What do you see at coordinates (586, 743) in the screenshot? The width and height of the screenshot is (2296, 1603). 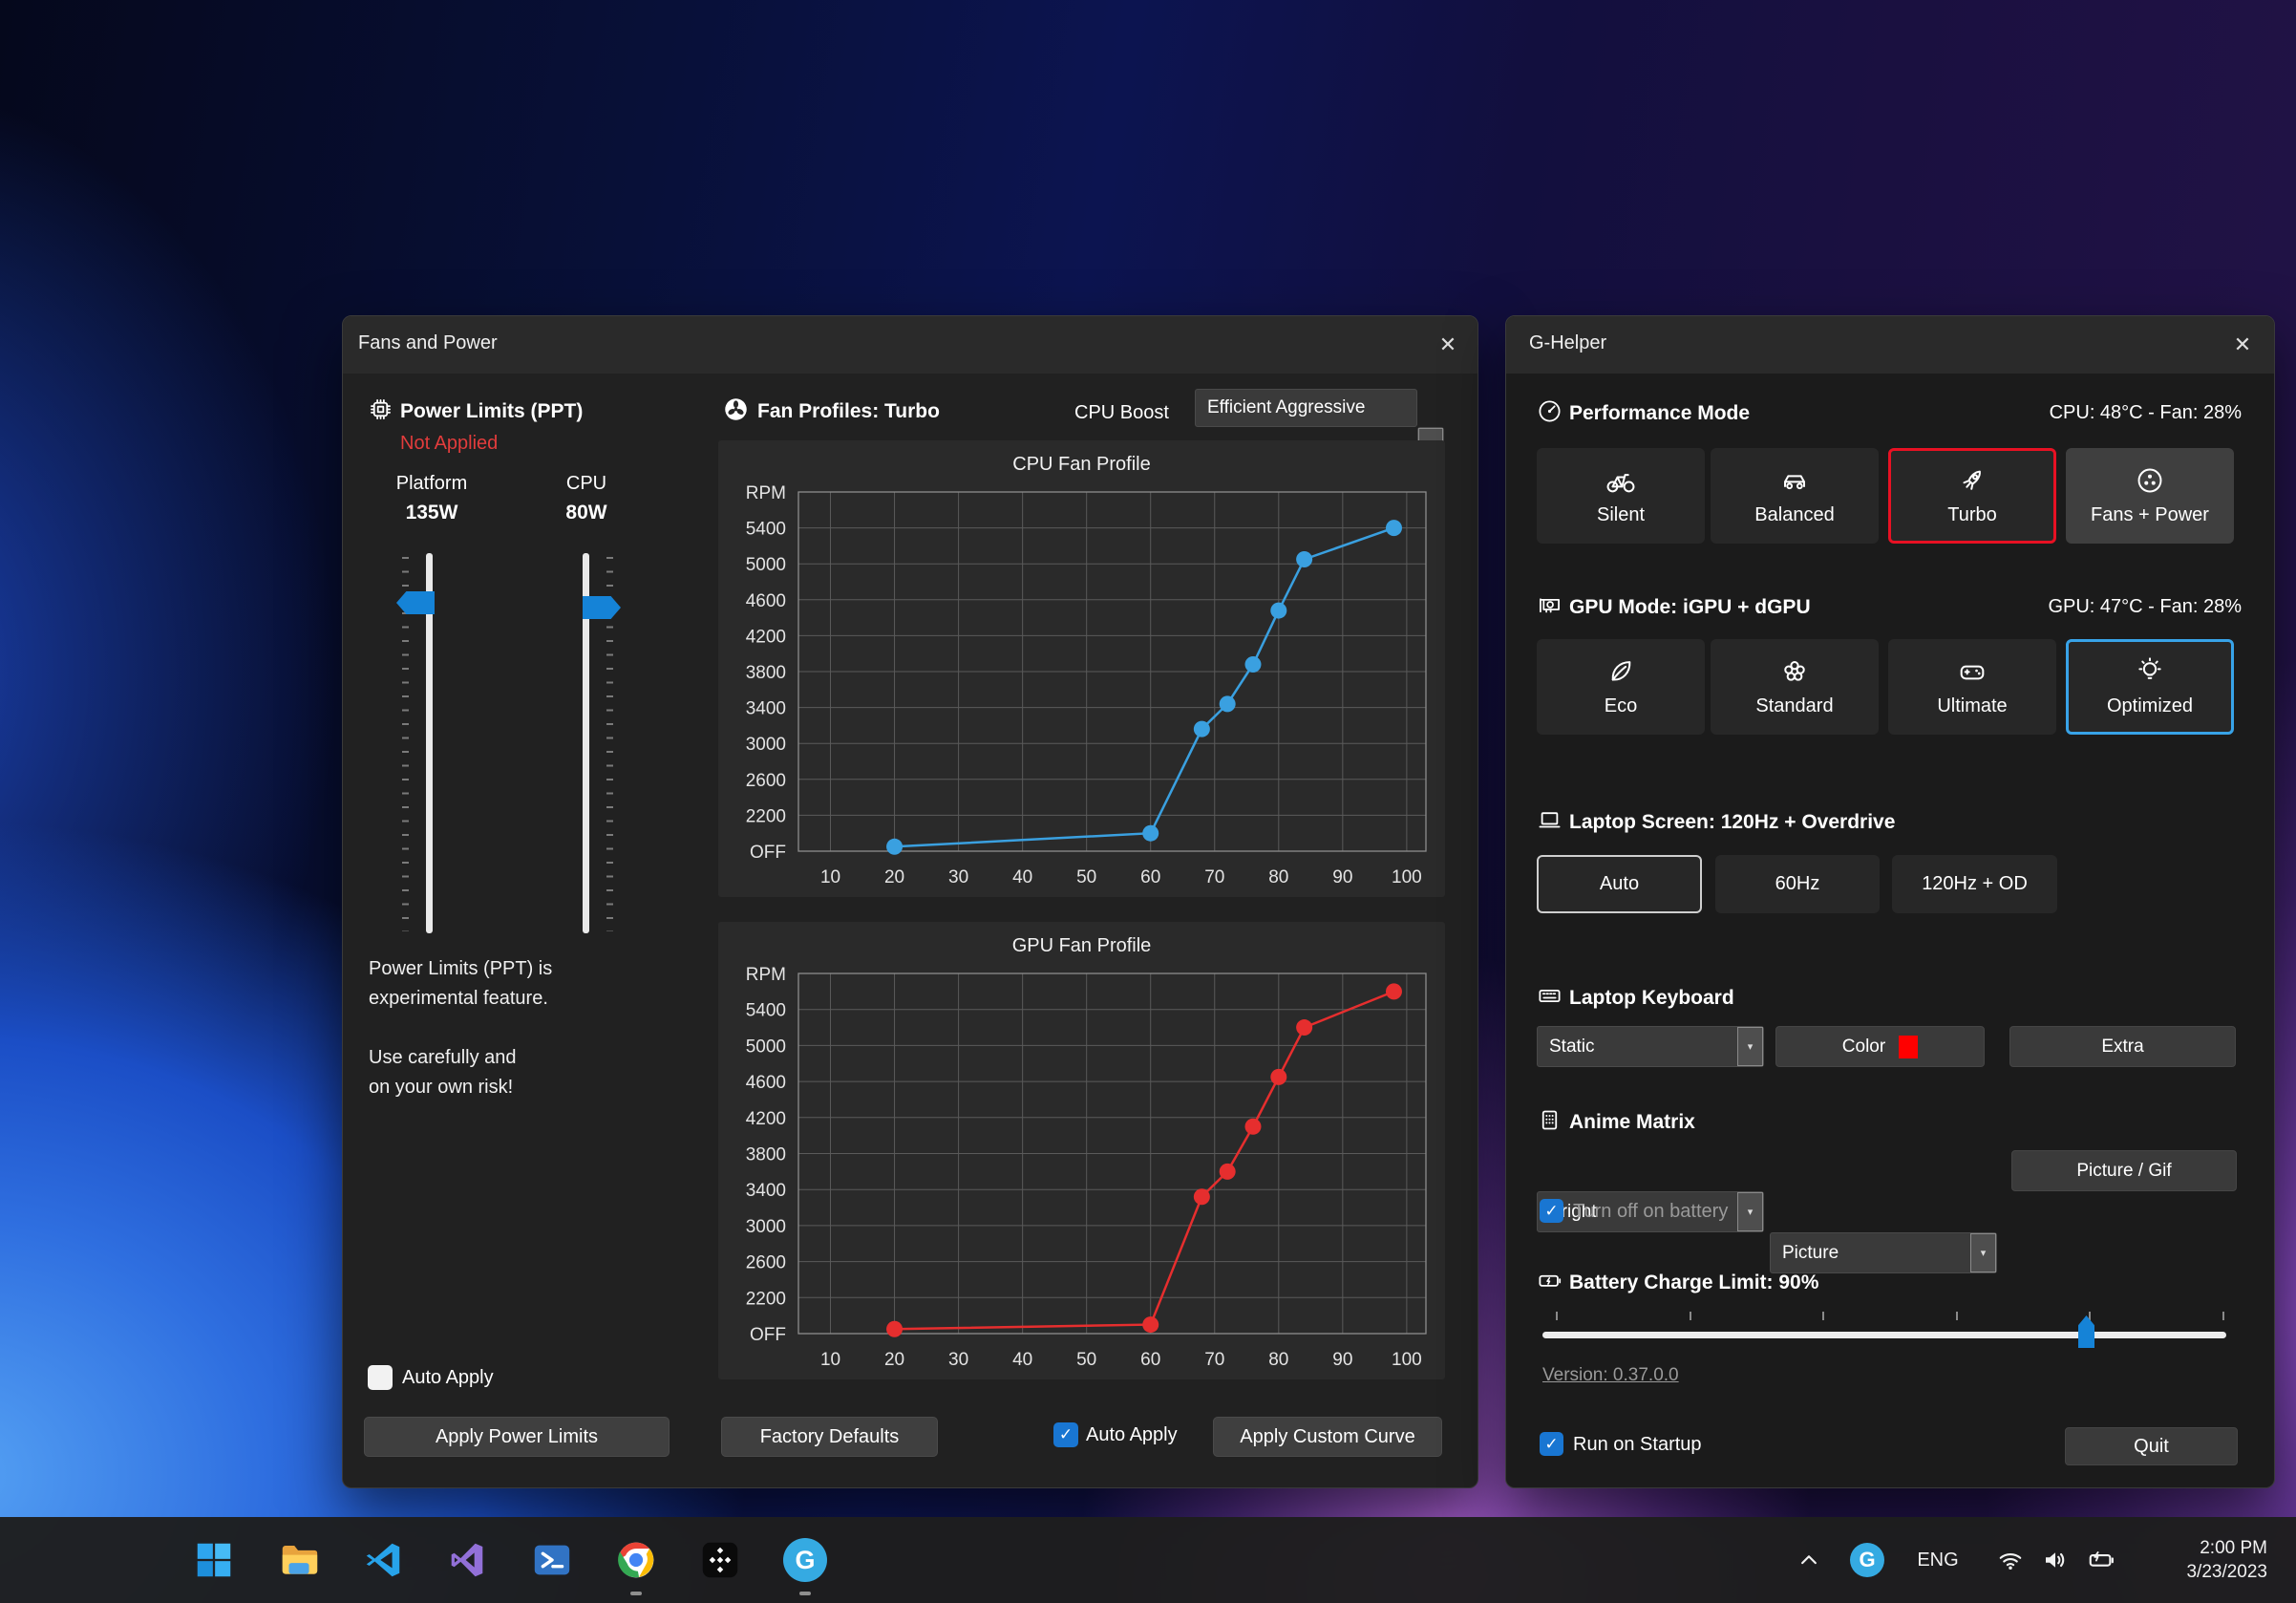 I see `cpu-slider-track` at bounding box center [586, 743].